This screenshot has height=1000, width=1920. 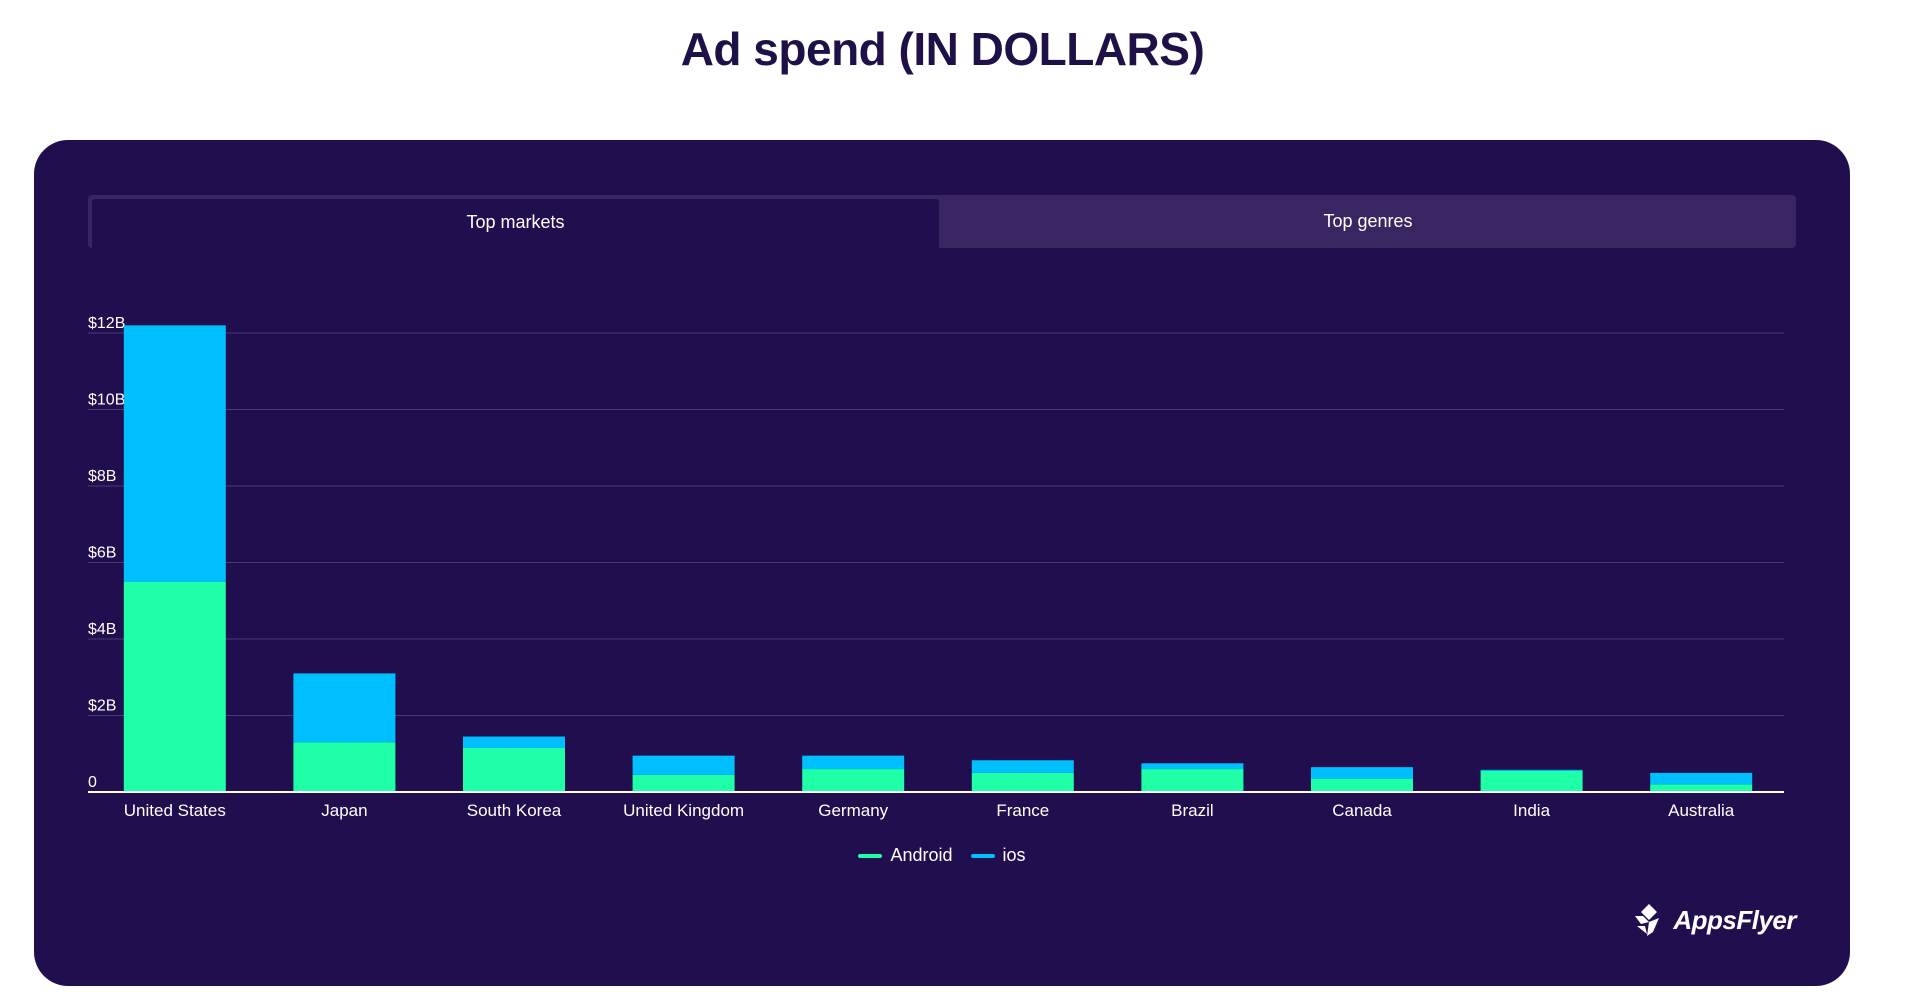 I want to click on x-tick-label: Australia, so click(x=1701, y=810).